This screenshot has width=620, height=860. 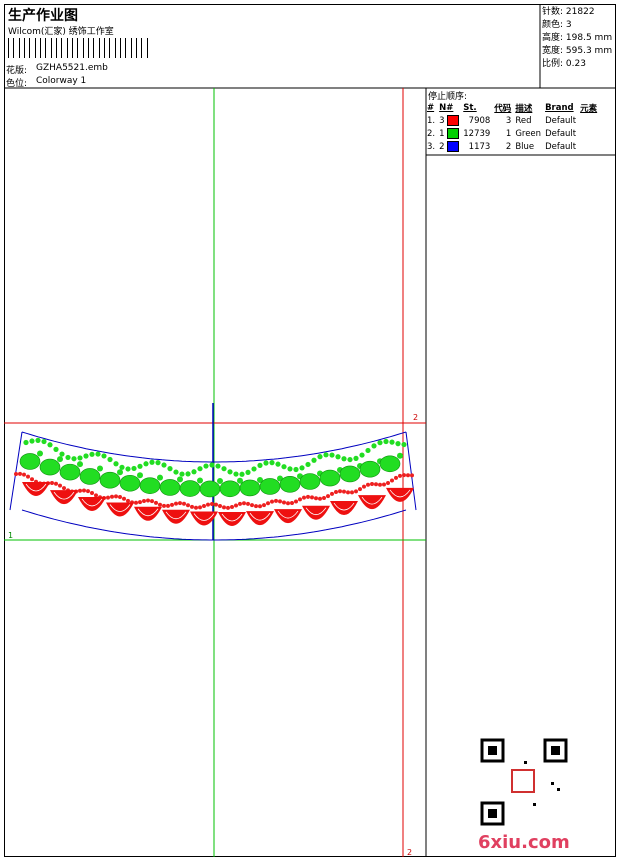 I want to click on stop-title: 停止顺序:, so click(x=448, y=97).